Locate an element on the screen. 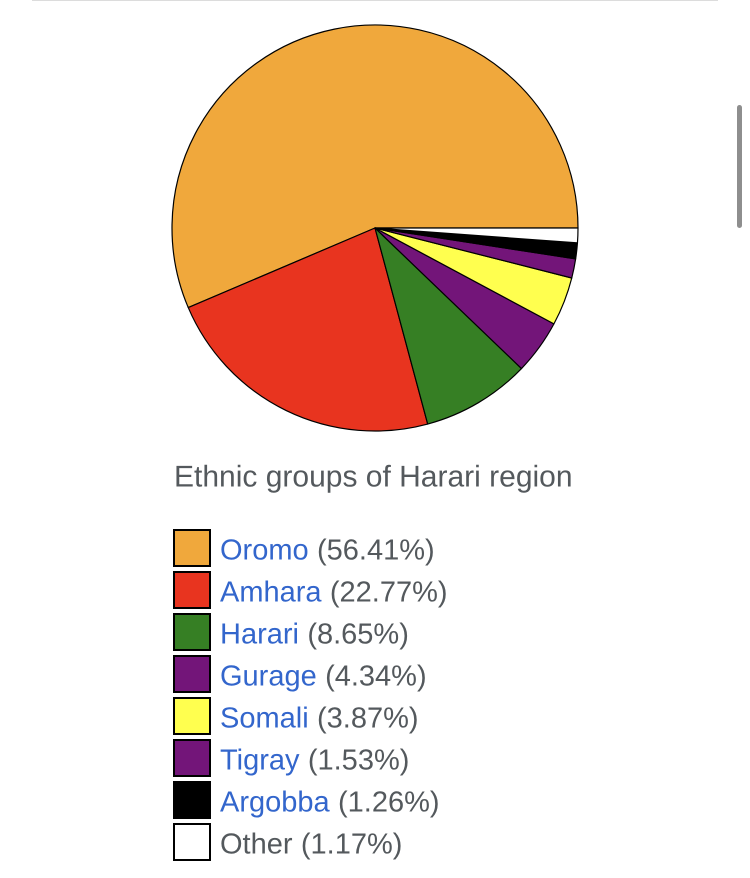  data-label: (3.87%) is located at coordinates (368, 718).